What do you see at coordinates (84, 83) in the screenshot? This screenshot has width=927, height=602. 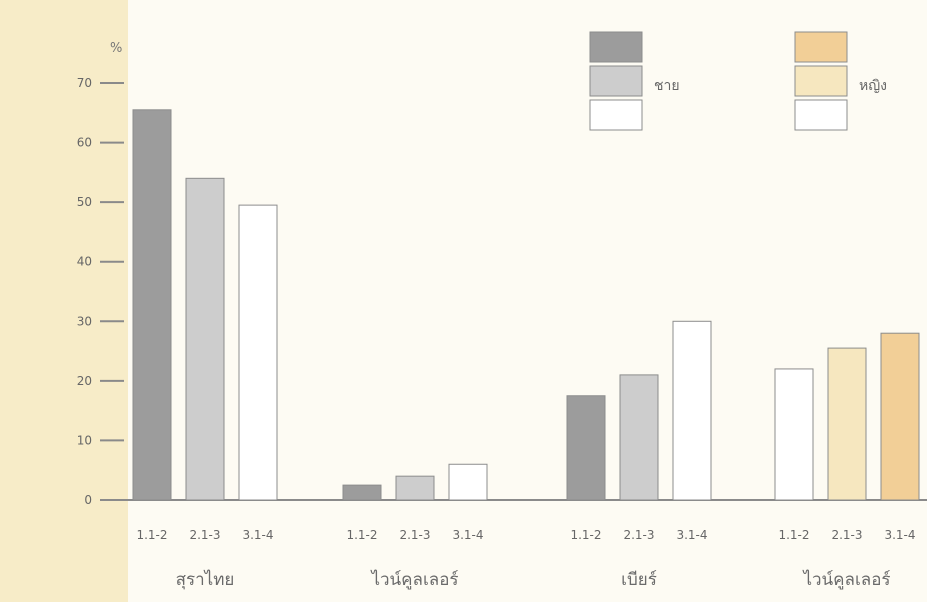 I see `y-tick-label: 70` at bounding box center [84, 83].